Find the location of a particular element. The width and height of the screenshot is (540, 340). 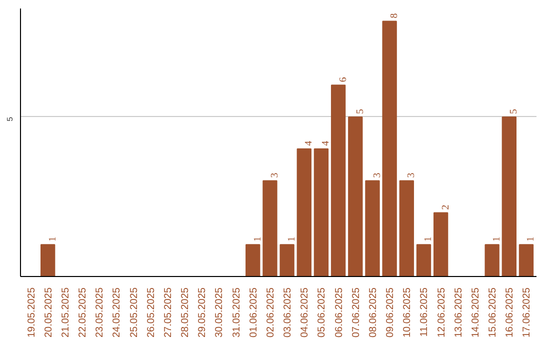

x-tick-label: 07.06.2025 is located at coordinates (356, 312).